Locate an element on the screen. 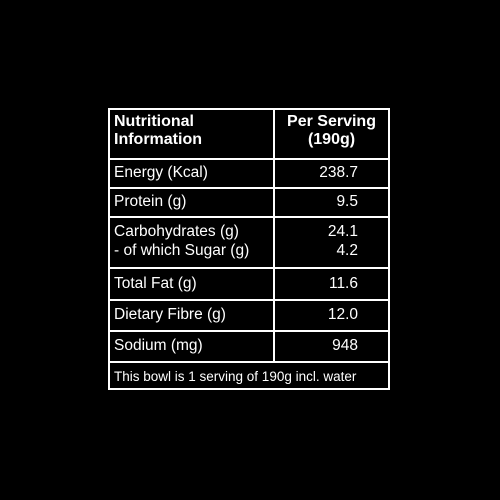 The width and height of the screenshot is (500, 500). header-cell: (190g) is located at coordinates (331, 139).